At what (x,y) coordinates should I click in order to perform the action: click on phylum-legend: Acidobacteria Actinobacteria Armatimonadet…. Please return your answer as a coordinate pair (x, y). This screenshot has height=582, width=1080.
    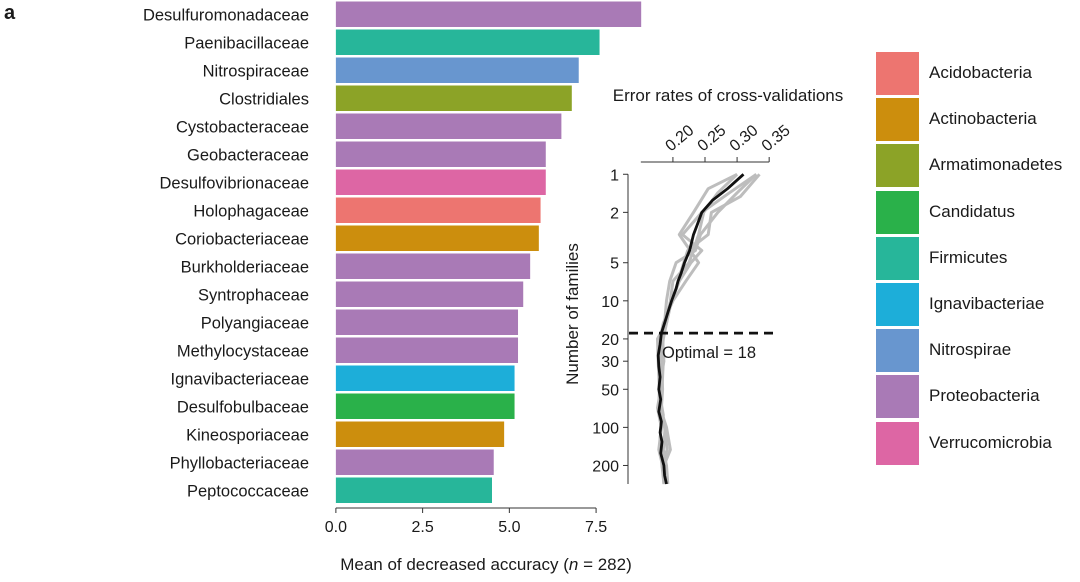
    Looking at the image, I should click on (978, 260).